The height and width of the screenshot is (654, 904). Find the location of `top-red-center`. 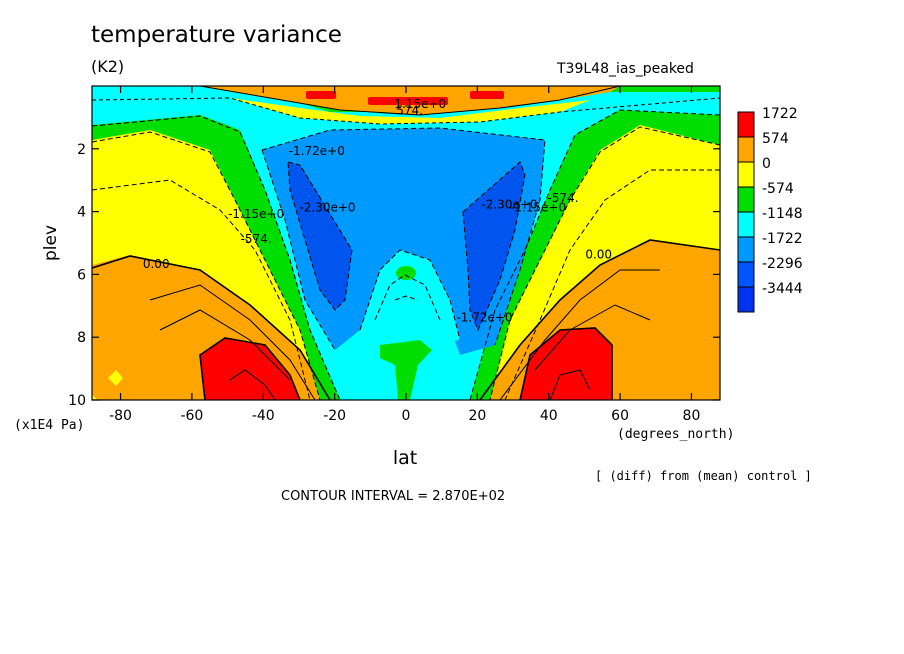

top-red-center is located at coordinates (408, 101).